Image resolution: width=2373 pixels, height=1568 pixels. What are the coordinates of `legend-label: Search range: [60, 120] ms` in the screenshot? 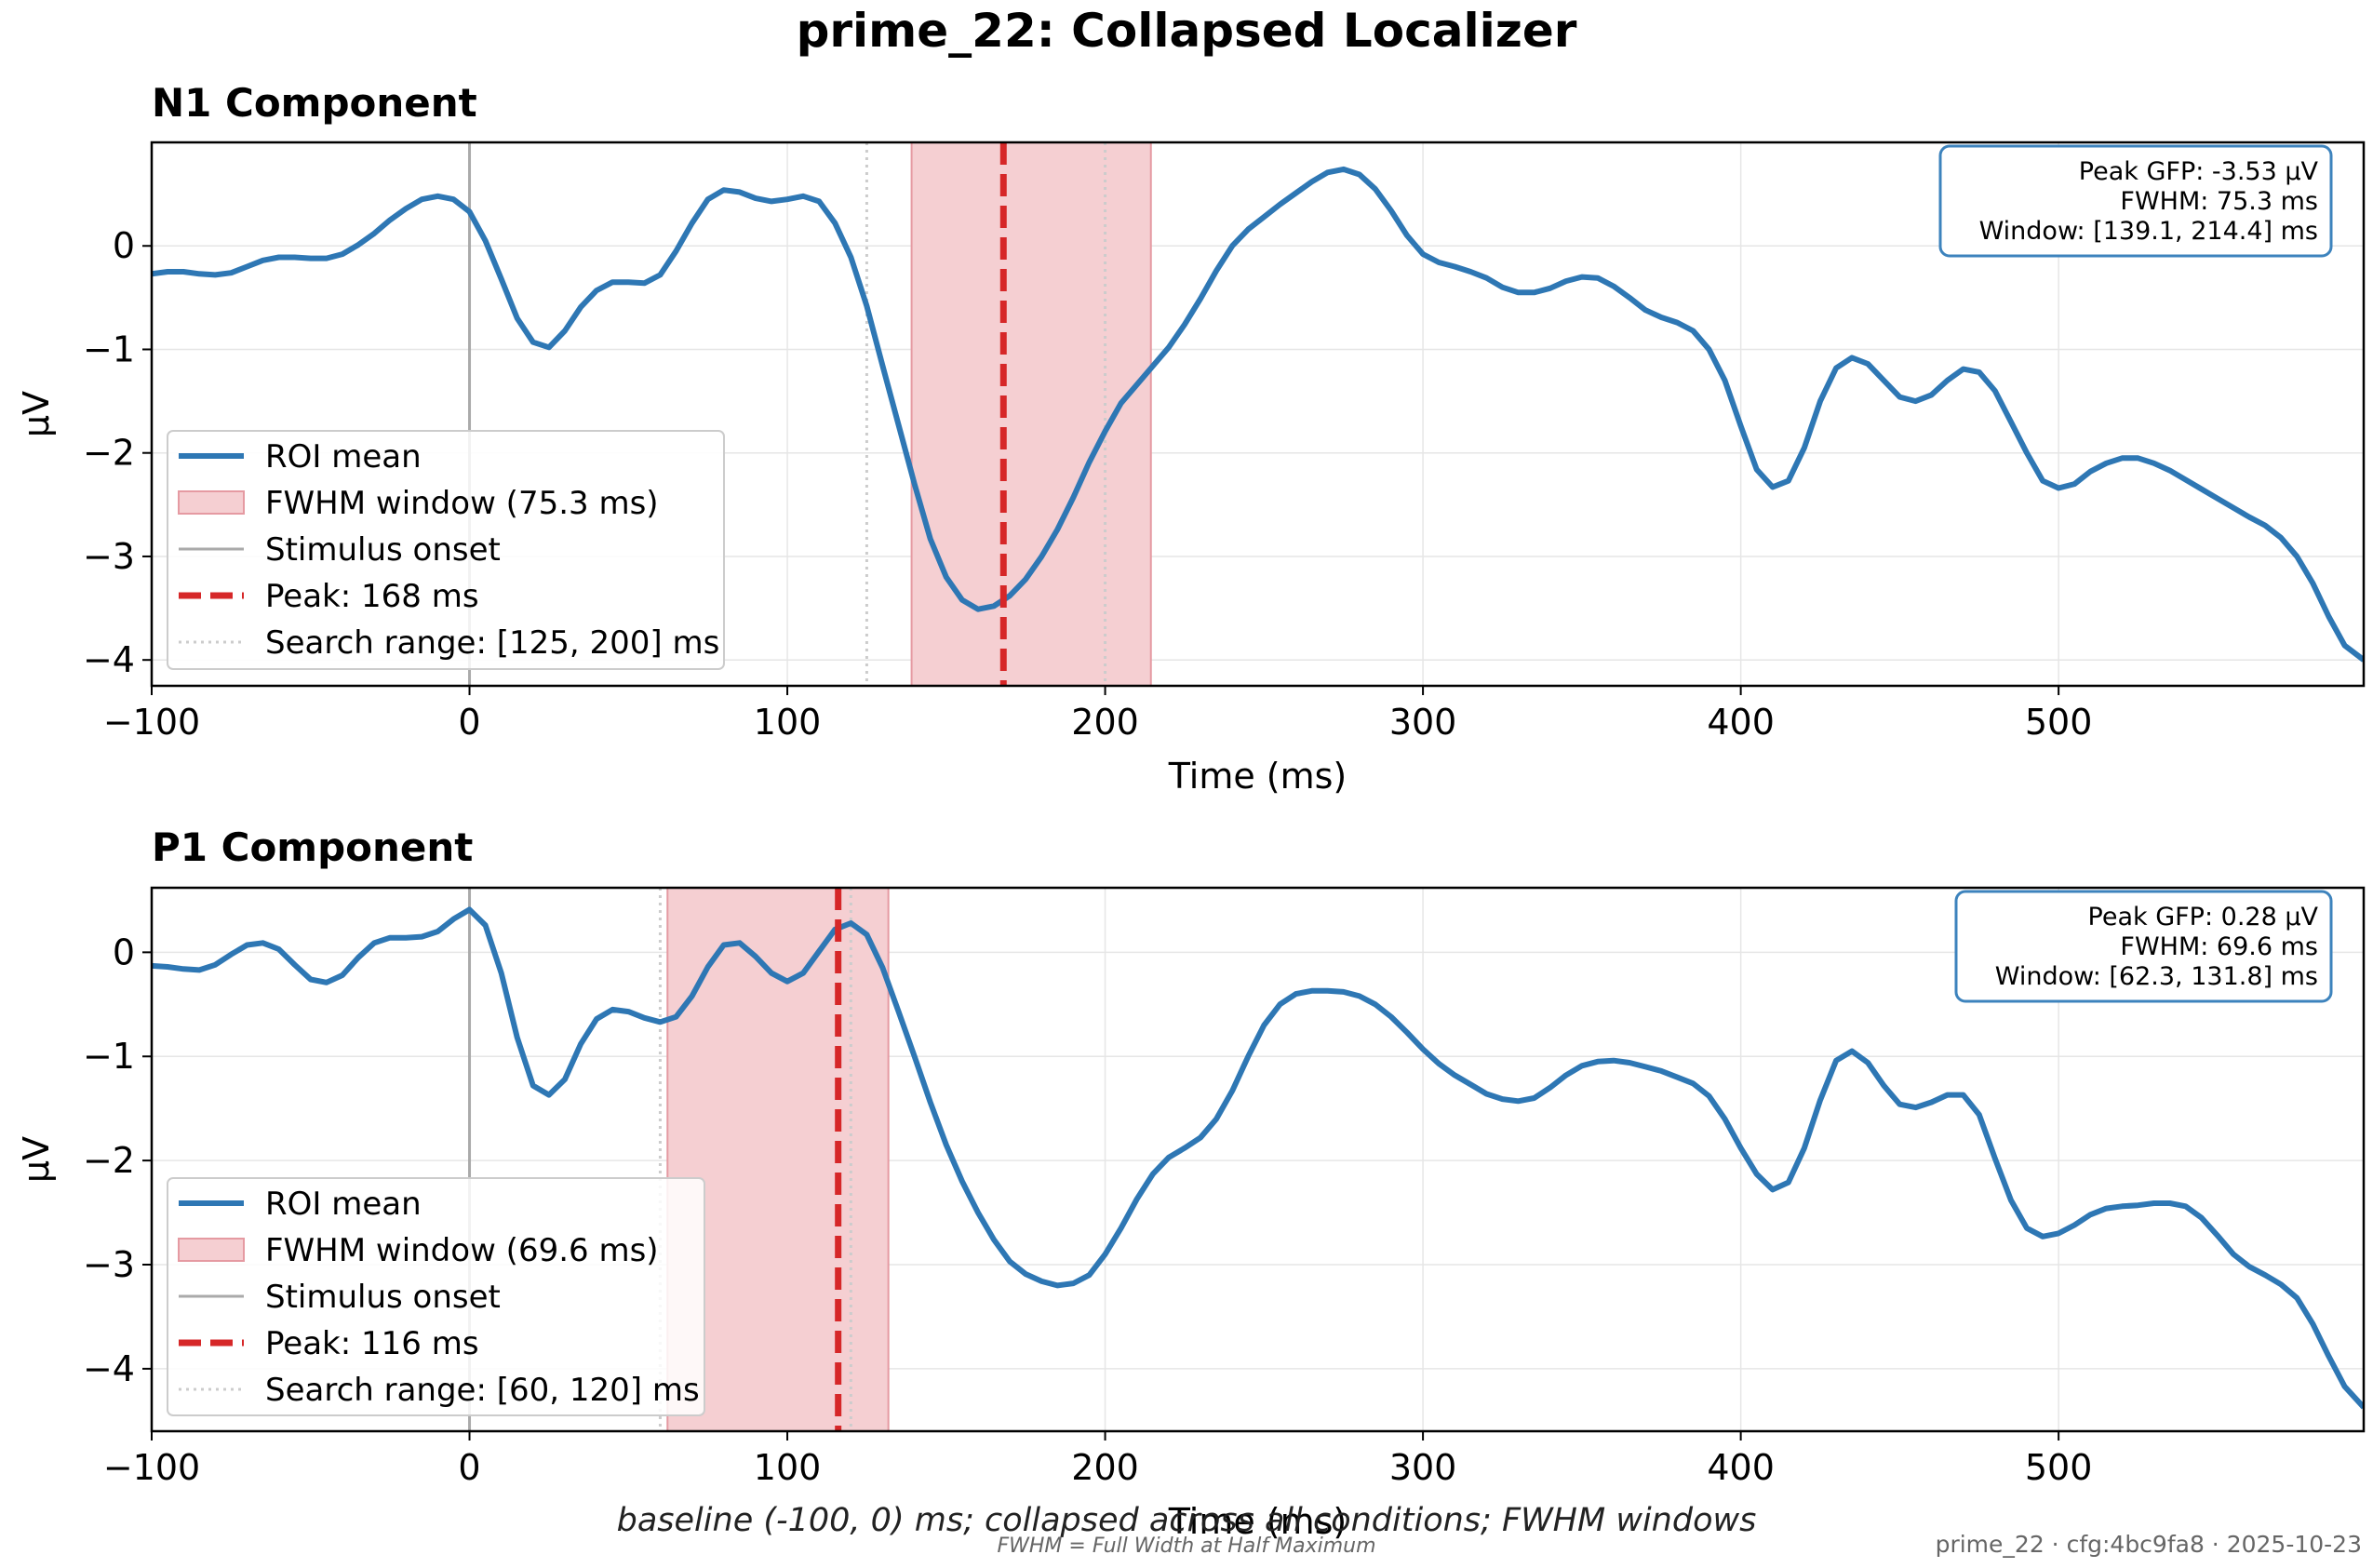 It's located at (482, 1390).